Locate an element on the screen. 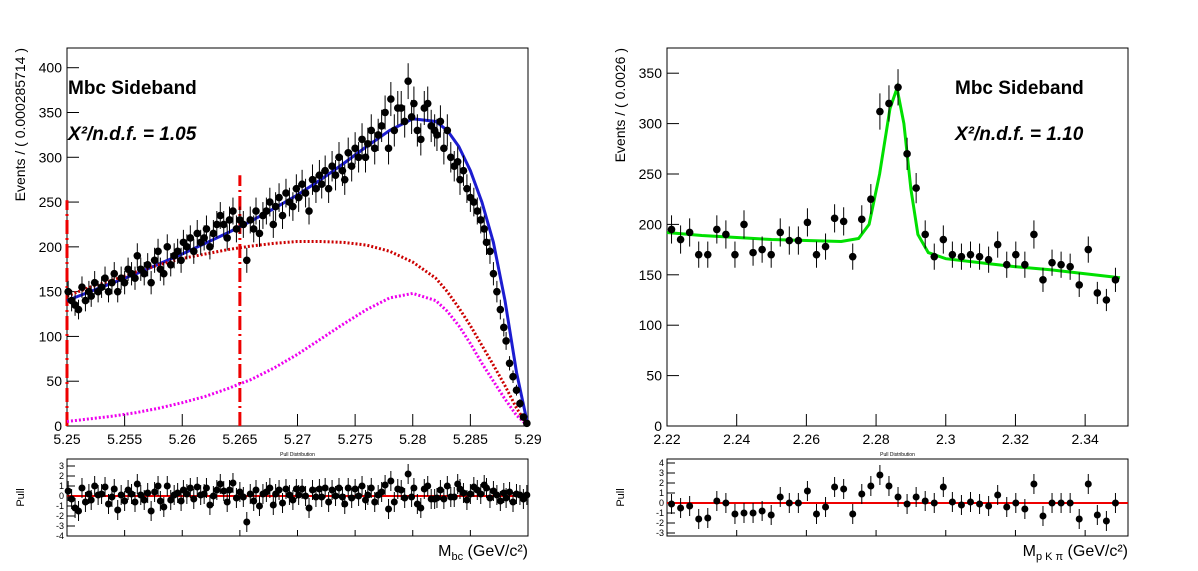  x-tick-label: 2.34 is located at coordinates (1085, 439).